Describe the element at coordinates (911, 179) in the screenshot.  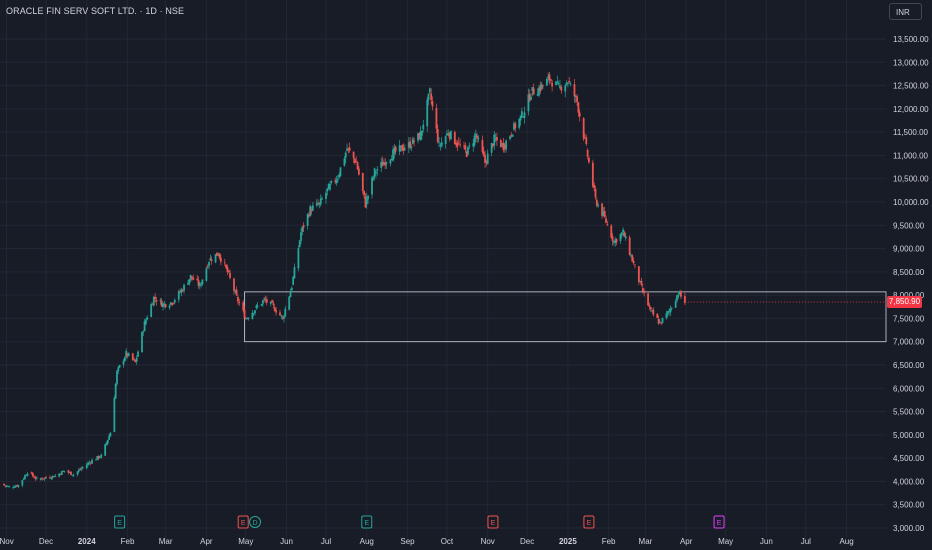
I see `price-tick-label: 10,500.00` at that location.